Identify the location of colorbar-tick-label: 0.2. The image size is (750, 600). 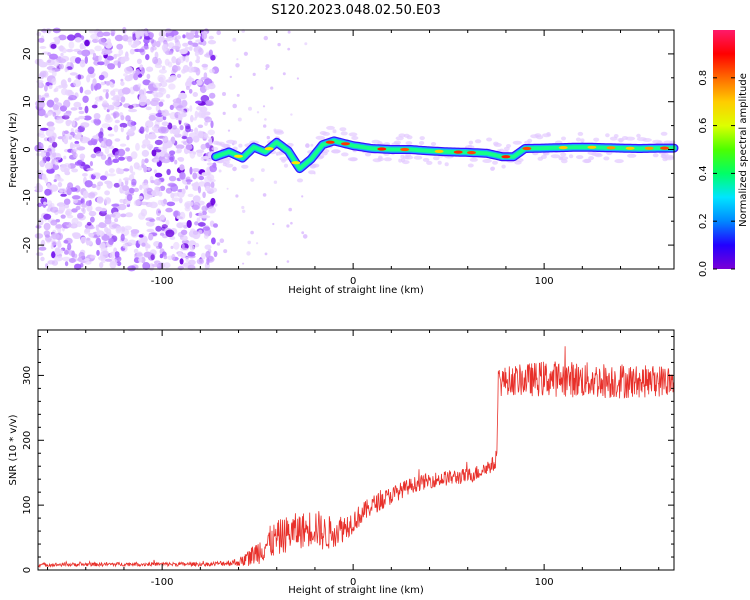
(703, 221).